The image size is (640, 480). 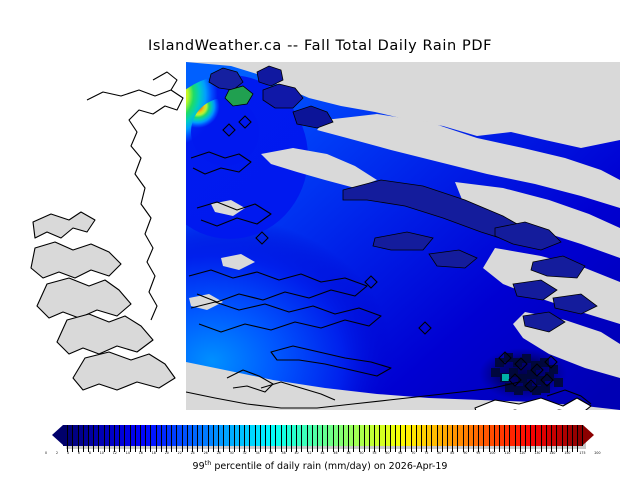 I want to click on colorbar-tick-label: 20, so click(x=166, y=453).